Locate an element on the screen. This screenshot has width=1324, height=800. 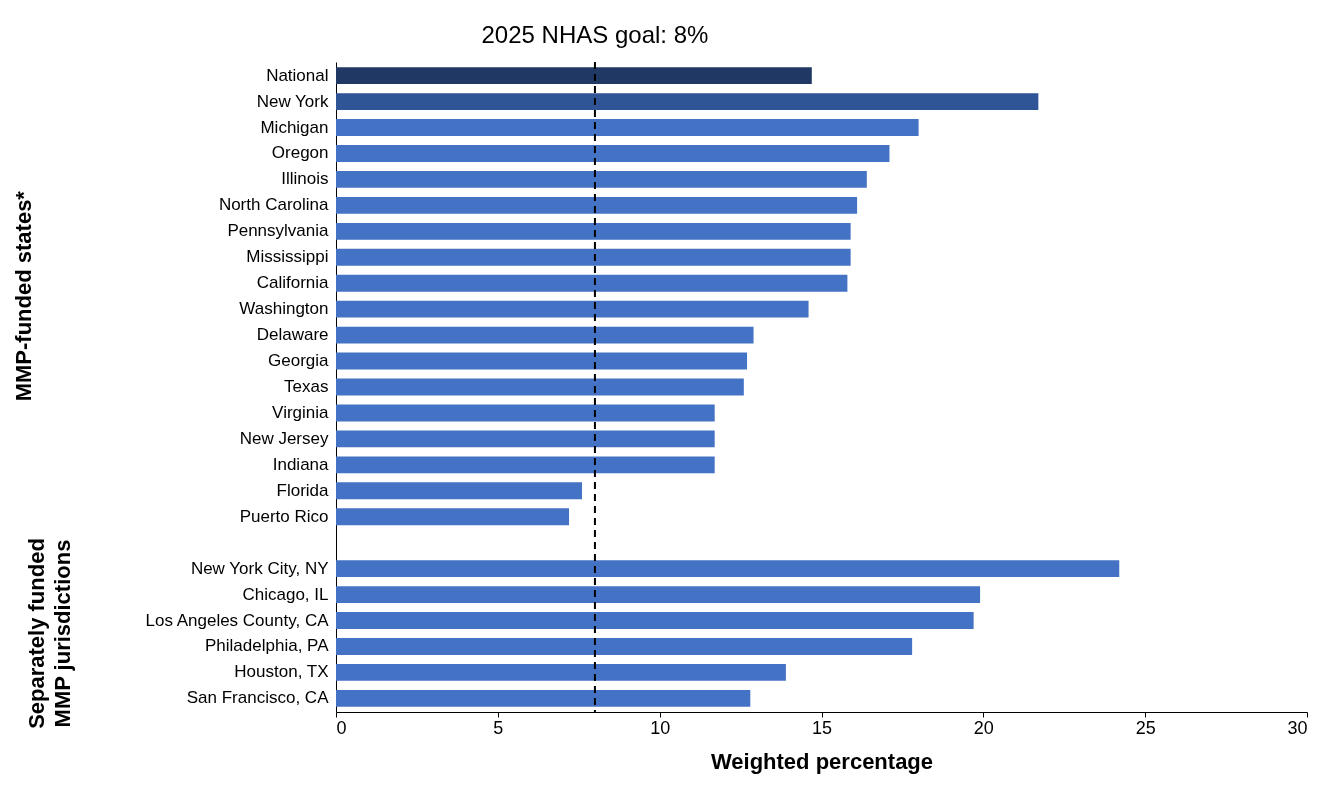
y-tick-label: Washington is located at coordinates (284, 309).